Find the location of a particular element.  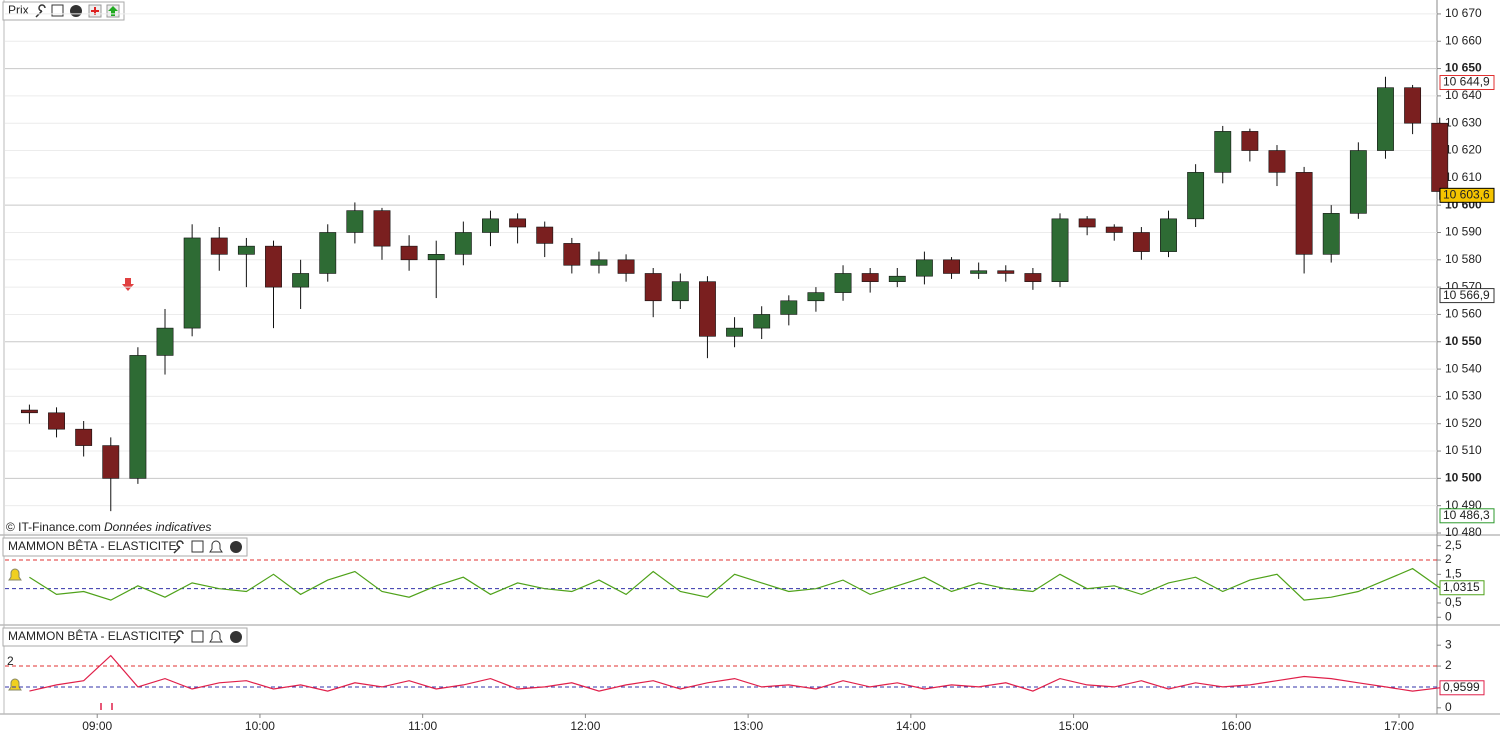

y-tick-label: 1,5 is located at coordinates (1453, 574).